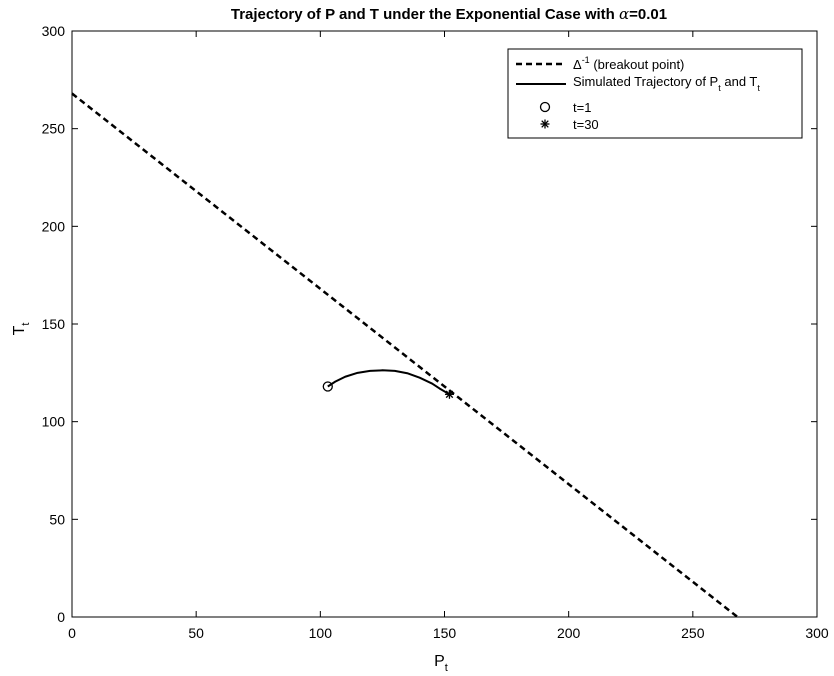  What do you see at coordinates (545, 107) in the screenshot?
I see `legend-swatch-t1` at bounding box center [545, 107].